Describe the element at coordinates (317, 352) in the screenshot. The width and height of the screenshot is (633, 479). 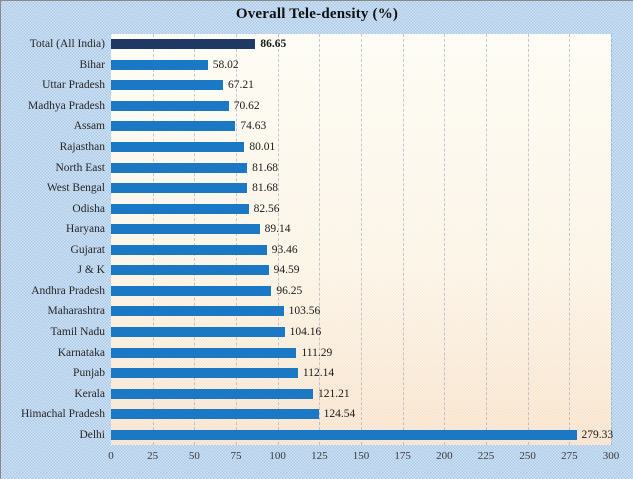
I see `value-label-karnataka: 111.29` at that location.